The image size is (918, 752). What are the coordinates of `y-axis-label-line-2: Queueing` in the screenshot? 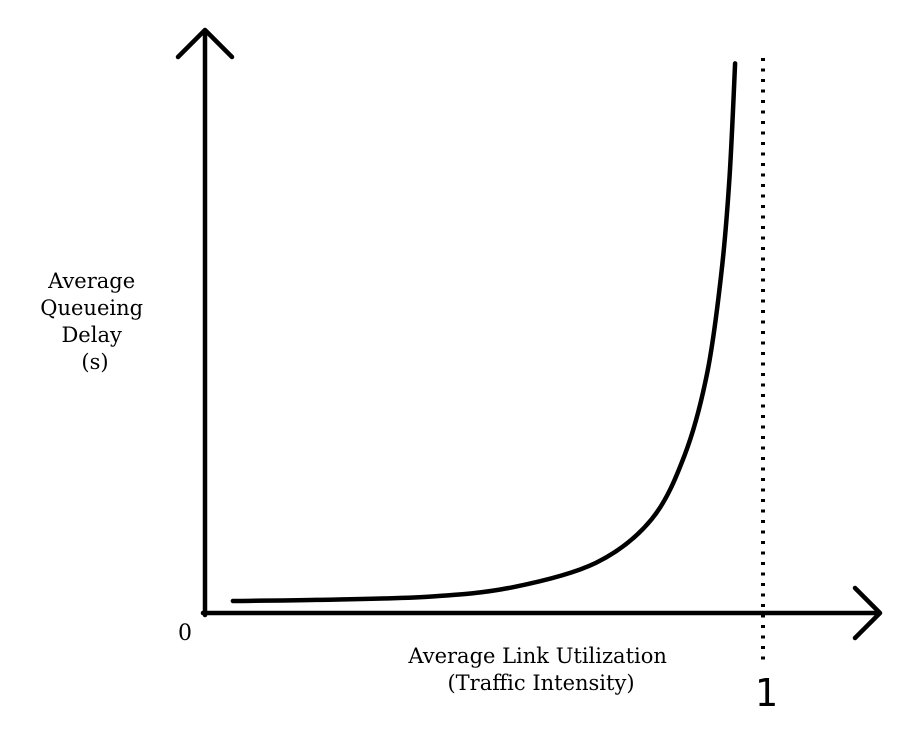 It's located at (91, 308).